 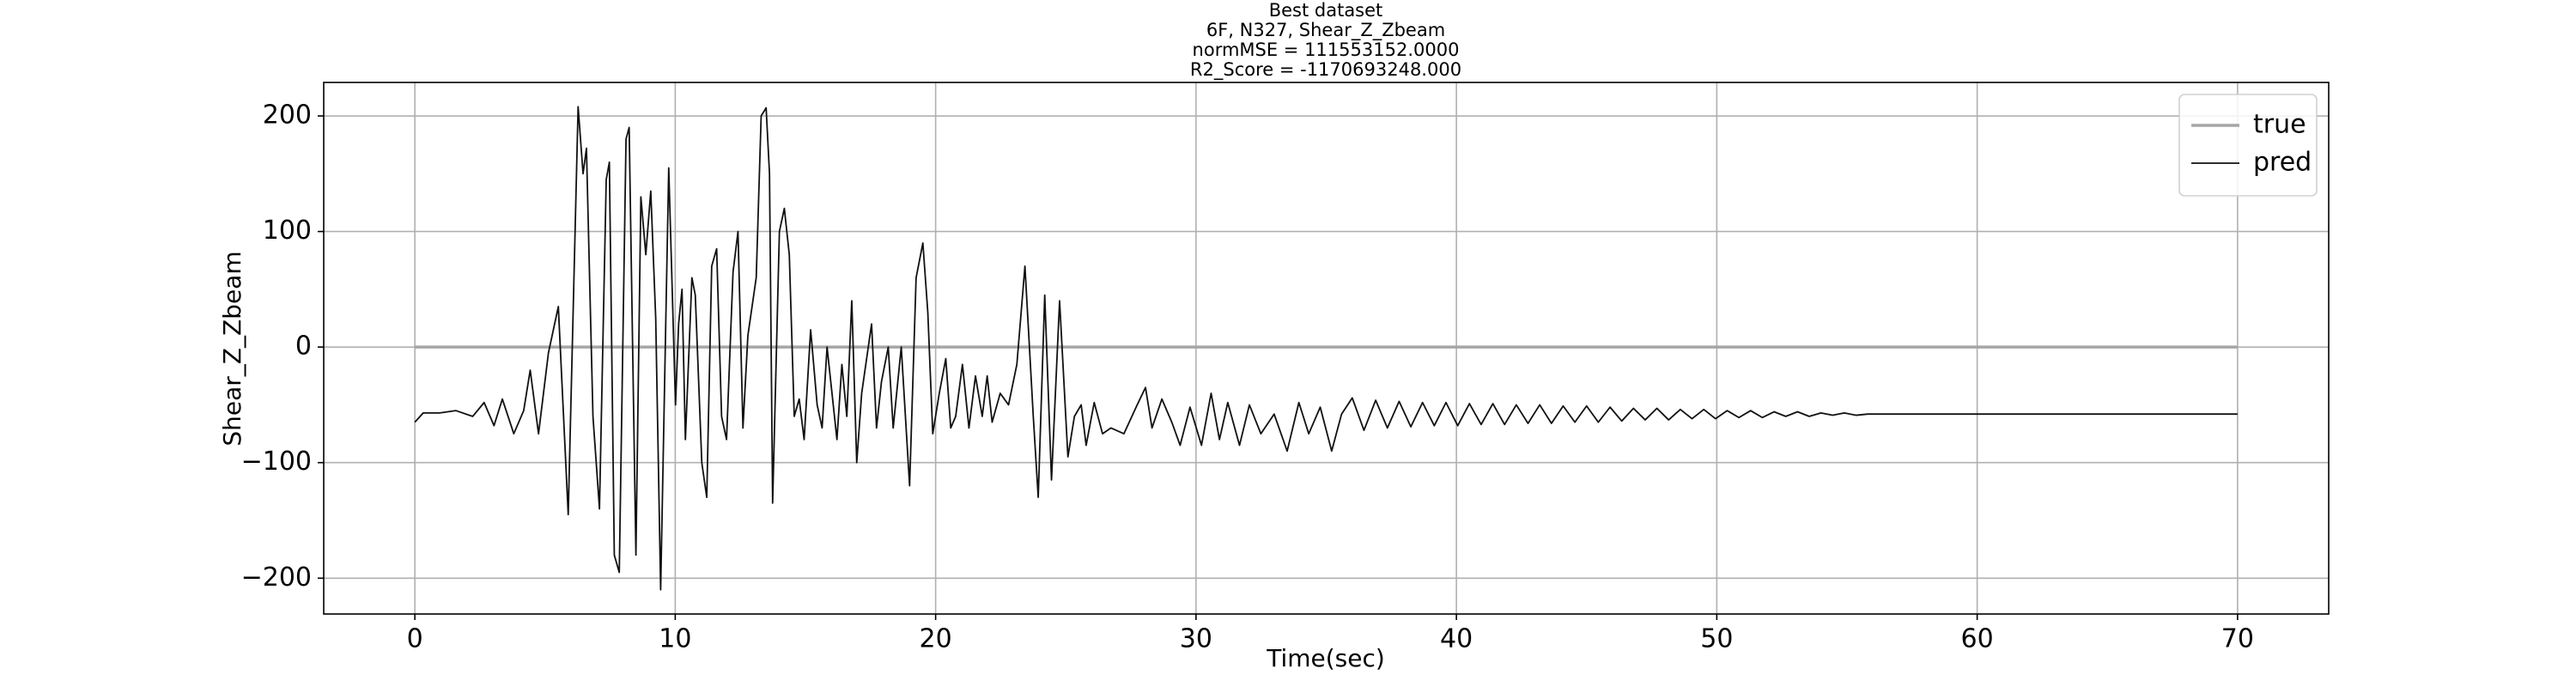 What do you see at coordinates (2280, 125) in the screenshot?
I see `legend-label: true` at bounding box center [2280, 125].